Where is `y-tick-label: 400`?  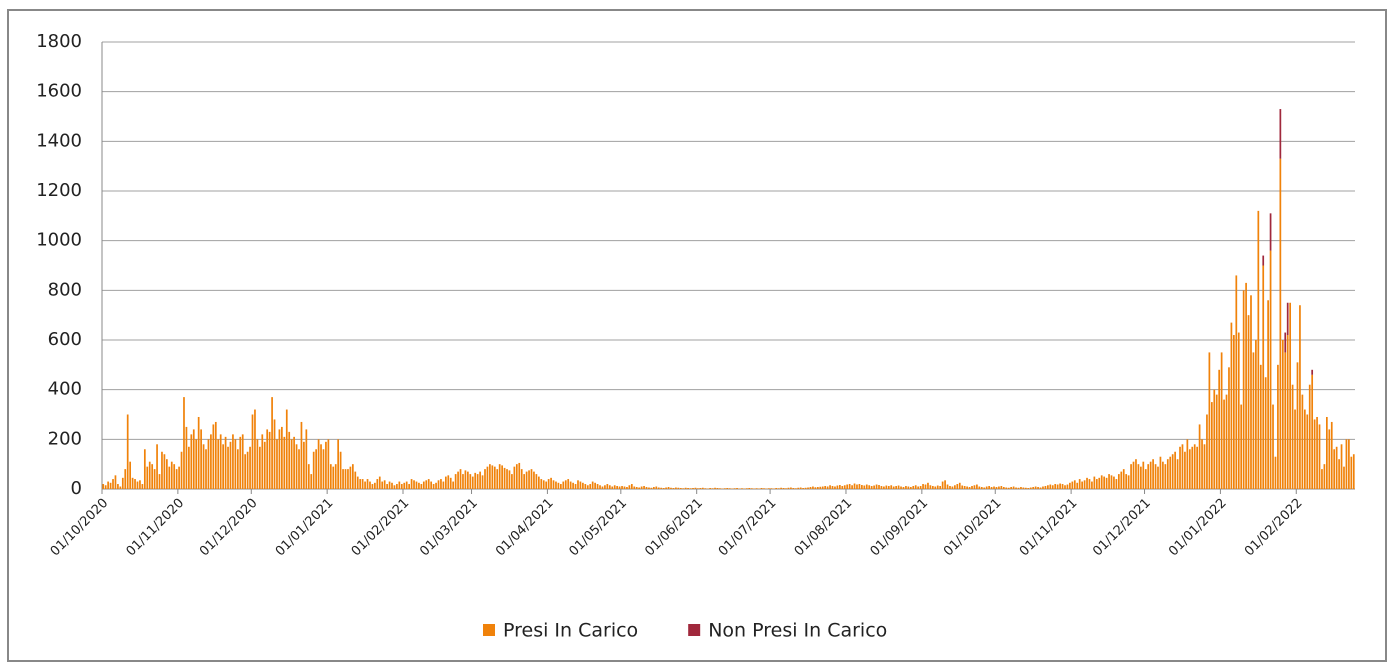 y-tick-label: 400 is located at coordinates (65, 389).